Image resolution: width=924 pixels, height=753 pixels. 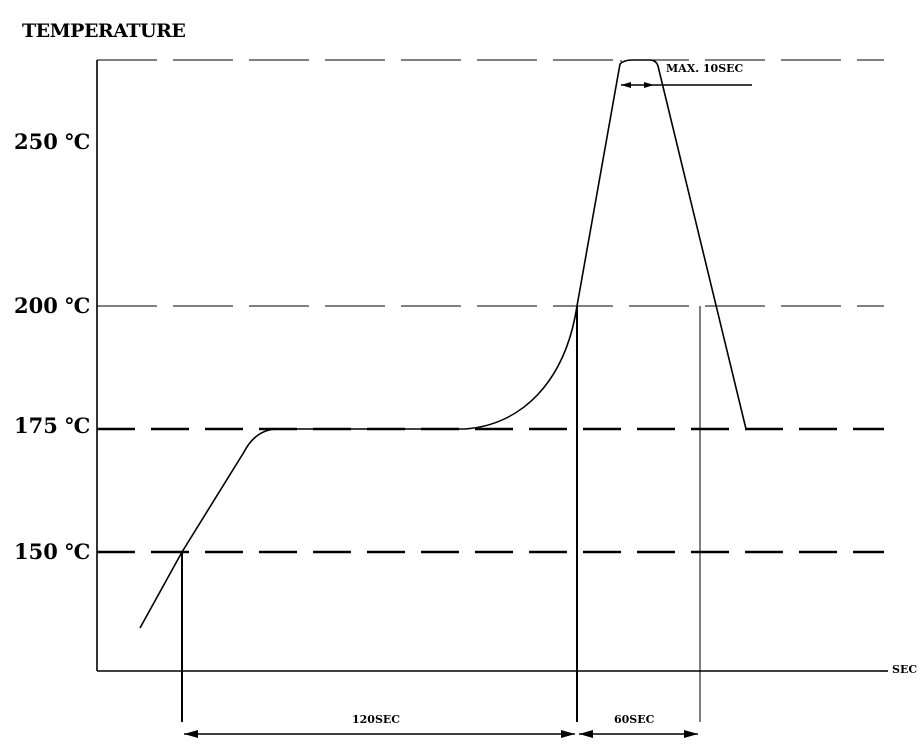 What do you see at coordinates (52, 141) in the screenshot?
I see `y-tick-250: 250 ℃` at bounding box center [52, 141].